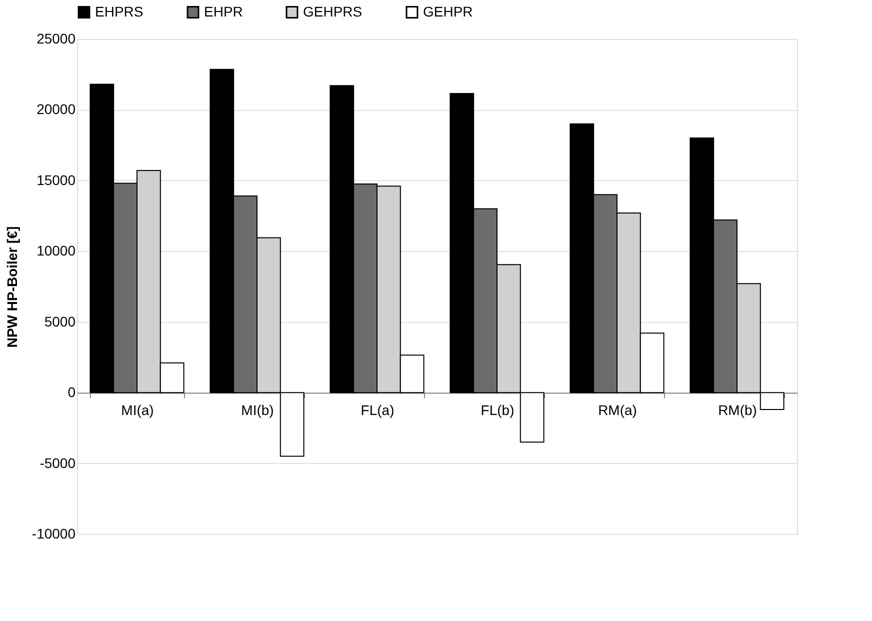 The height and width of the screenshot is (621, 872). I want to click on y-tick-label: -10000, so click(54, 534).